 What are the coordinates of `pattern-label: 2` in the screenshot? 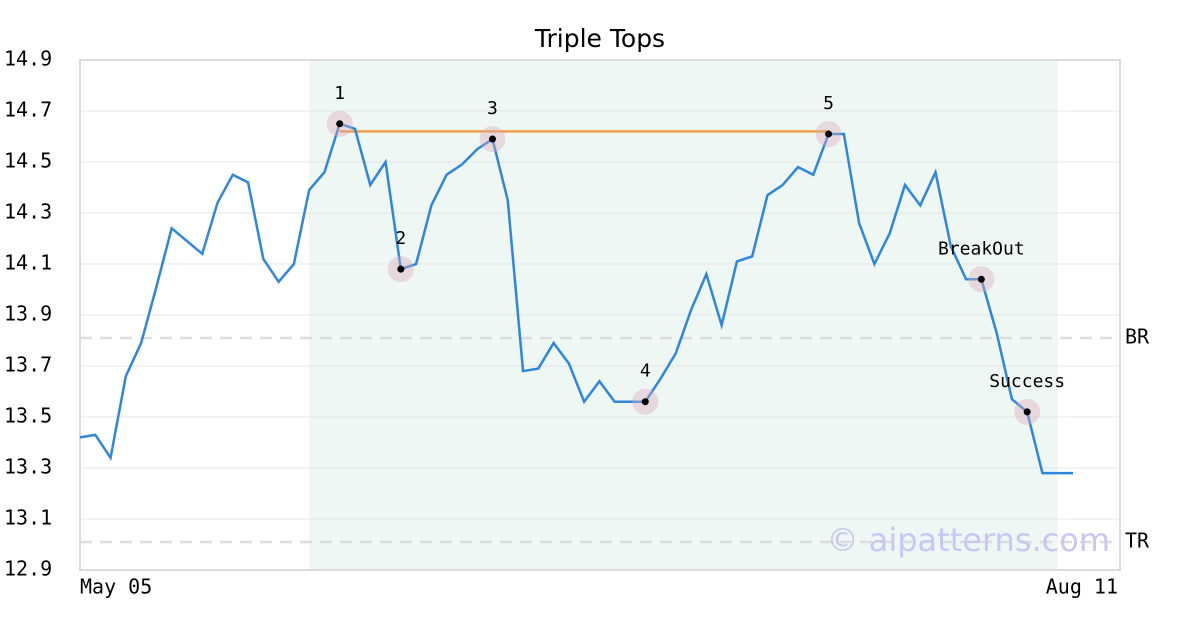 It's located at (400, 238).